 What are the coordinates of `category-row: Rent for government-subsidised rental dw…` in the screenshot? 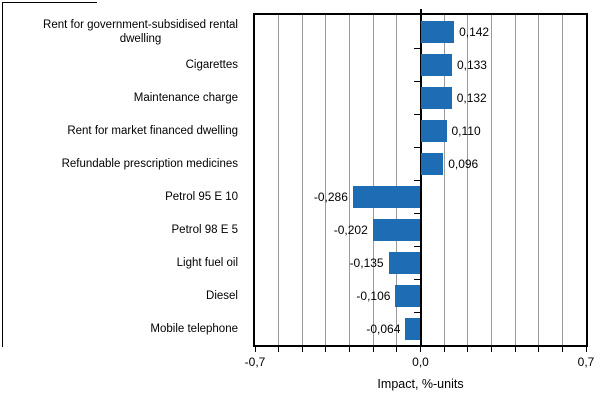 It's located at (122, 31).